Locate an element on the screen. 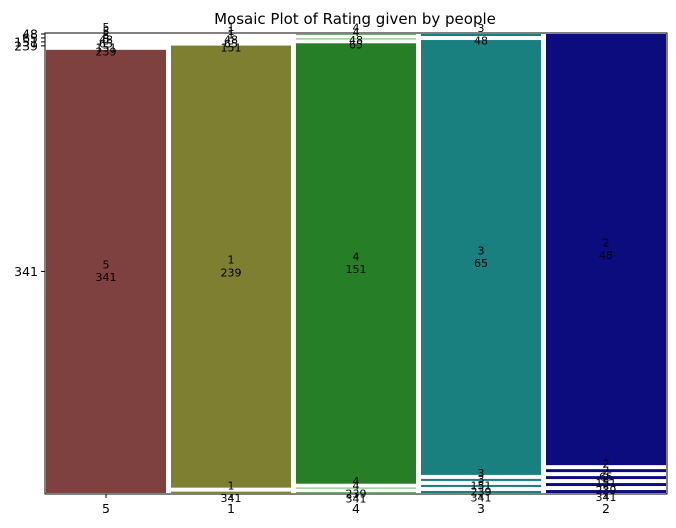 The image size is (676, 528). cell-label-3-4: 3 65 is located at coordinates (481, 257).